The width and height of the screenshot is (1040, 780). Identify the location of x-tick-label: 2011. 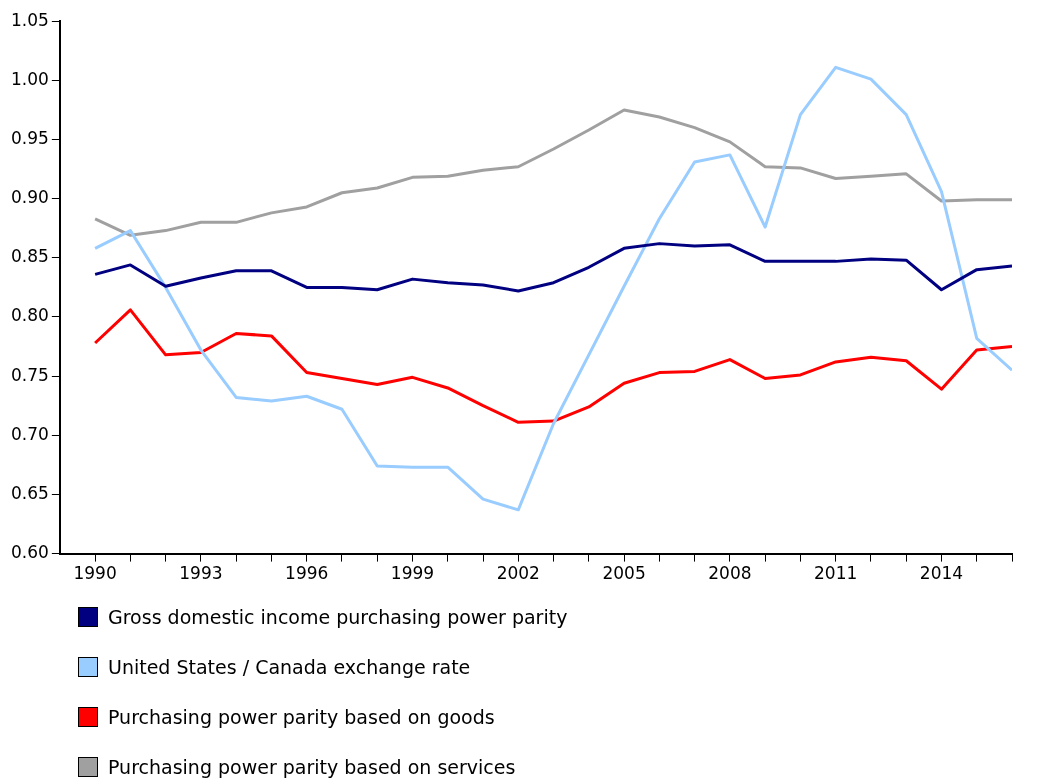
(836, 573).